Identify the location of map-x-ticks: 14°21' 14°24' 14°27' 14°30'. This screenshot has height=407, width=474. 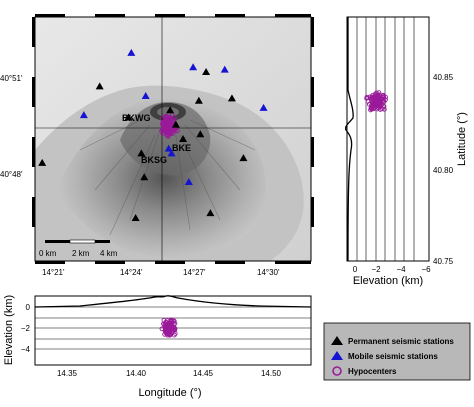
(161, 272).